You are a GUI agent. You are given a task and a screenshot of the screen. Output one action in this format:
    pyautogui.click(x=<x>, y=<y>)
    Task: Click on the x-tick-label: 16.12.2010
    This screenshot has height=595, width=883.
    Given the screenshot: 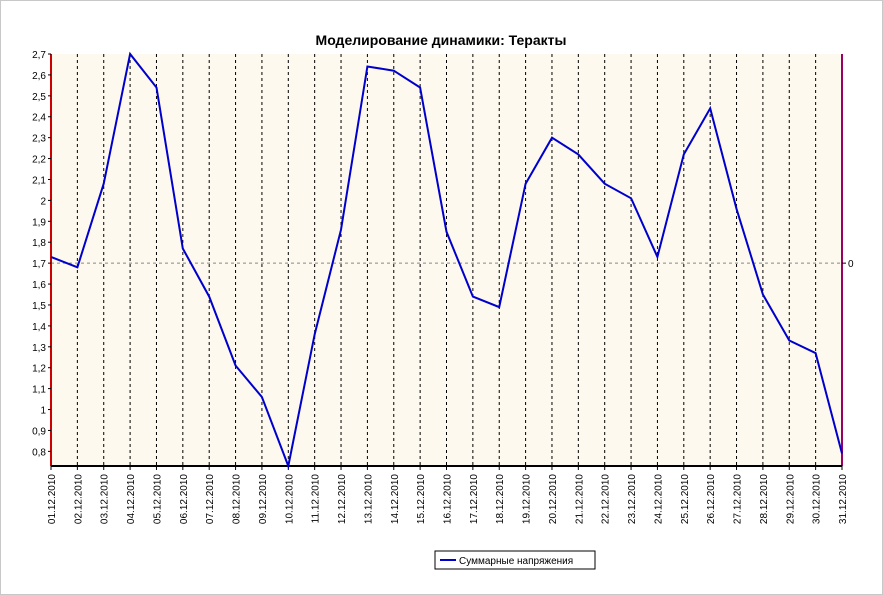 What is the action you would take?
    pyautogui.click(x=448, y=499)
    